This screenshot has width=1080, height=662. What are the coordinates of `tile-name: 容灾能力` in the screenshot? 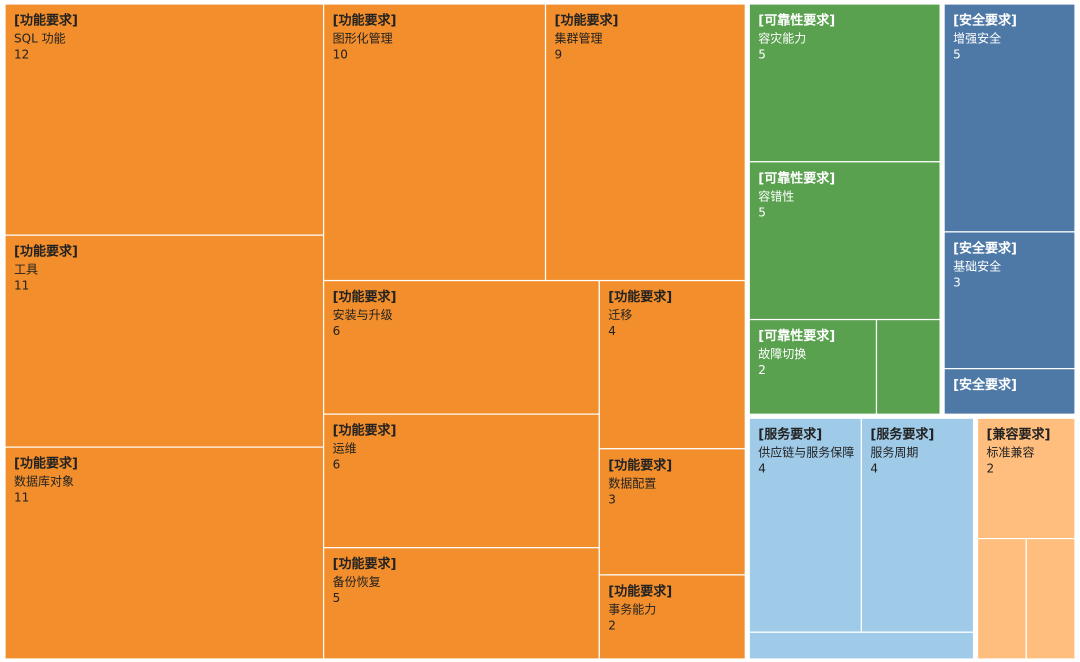 It's located at (782, 38).